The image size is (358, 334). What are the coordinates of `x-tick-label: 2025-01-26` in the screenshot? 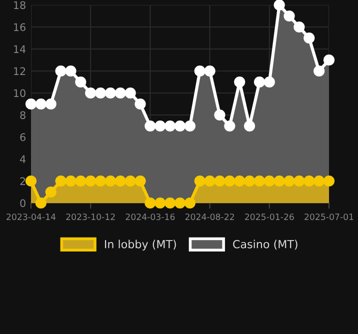 It's located at (269, 217).